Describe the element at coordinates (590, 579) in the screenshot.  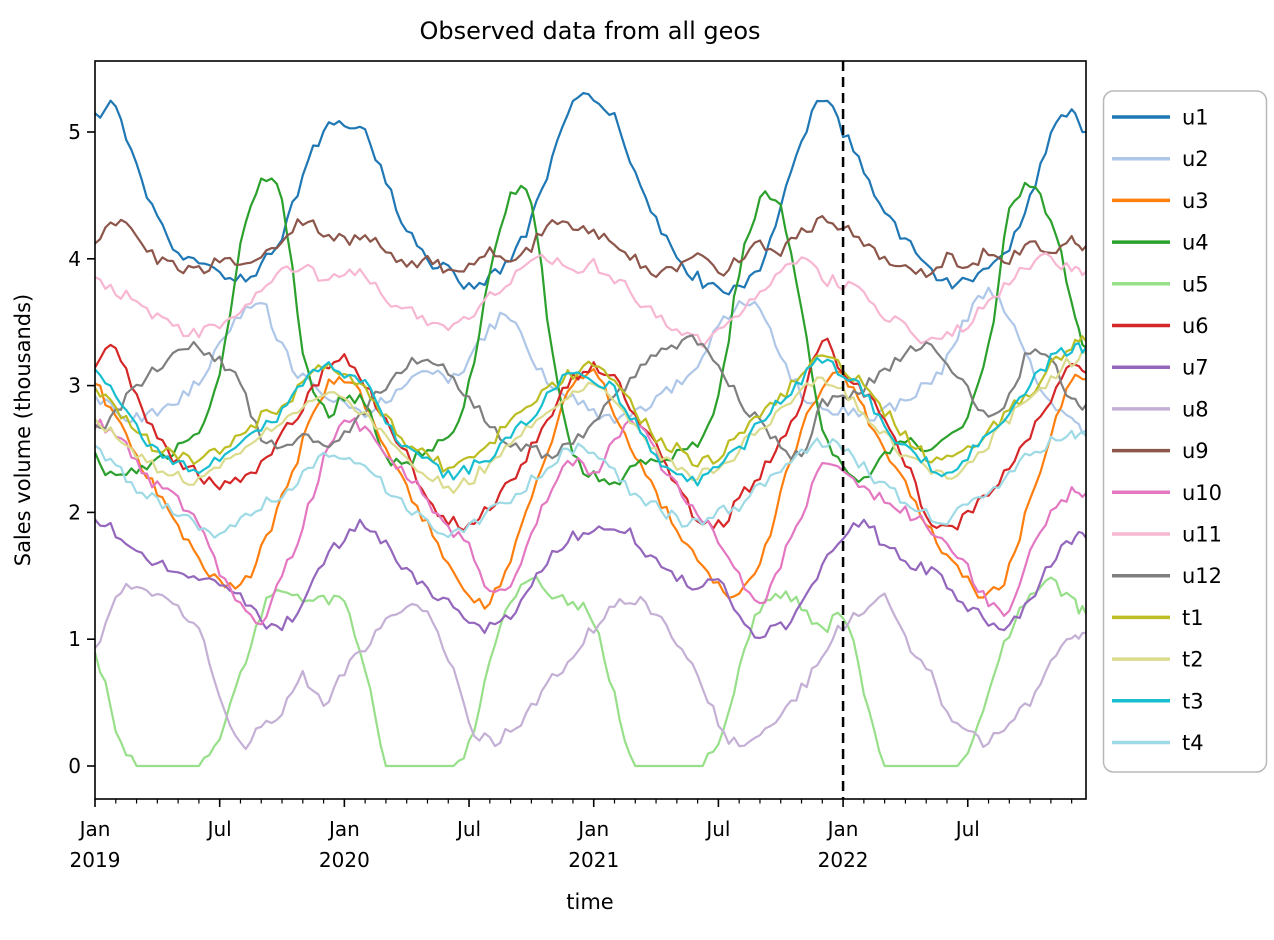
I see `series-line-u7` at that location.